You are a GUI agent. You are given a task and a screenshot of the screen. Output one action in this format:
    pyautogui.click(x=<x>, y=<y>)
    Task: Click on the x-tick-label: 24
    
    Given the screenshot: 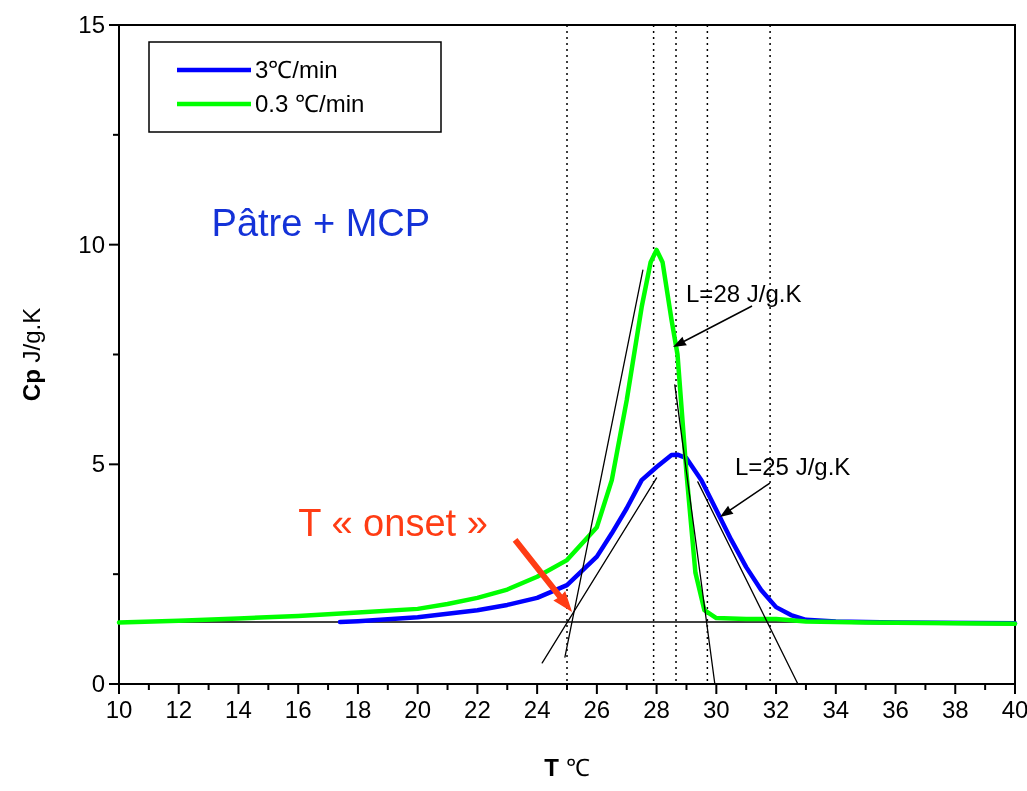 What is the action you would take?
    pyautogui.click(x=537, y=709)
    